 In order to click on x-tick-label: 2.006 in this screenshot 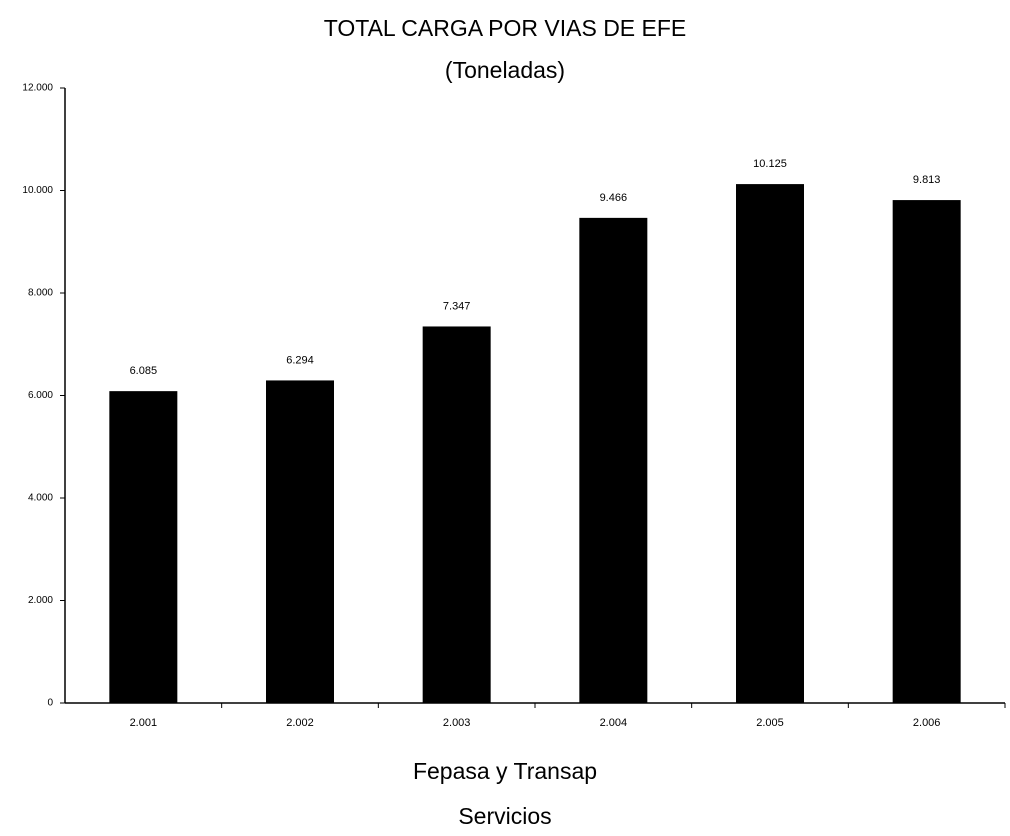, I will do `click(927, 723)`.